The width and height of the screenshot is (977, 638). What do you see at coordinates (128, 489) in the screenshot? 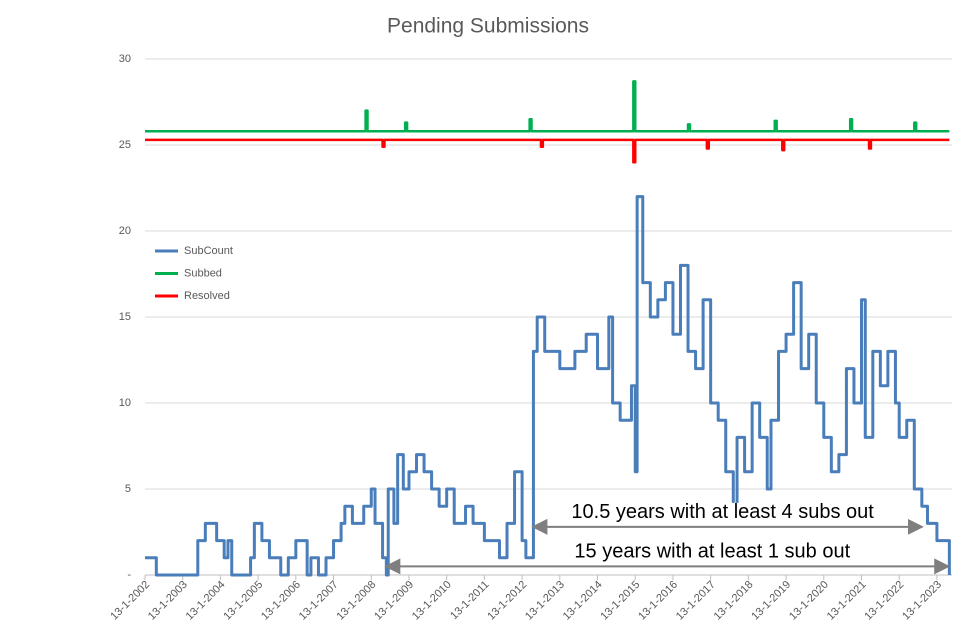
I see `y-tick-label: 5` at bounding box center [128, 489].